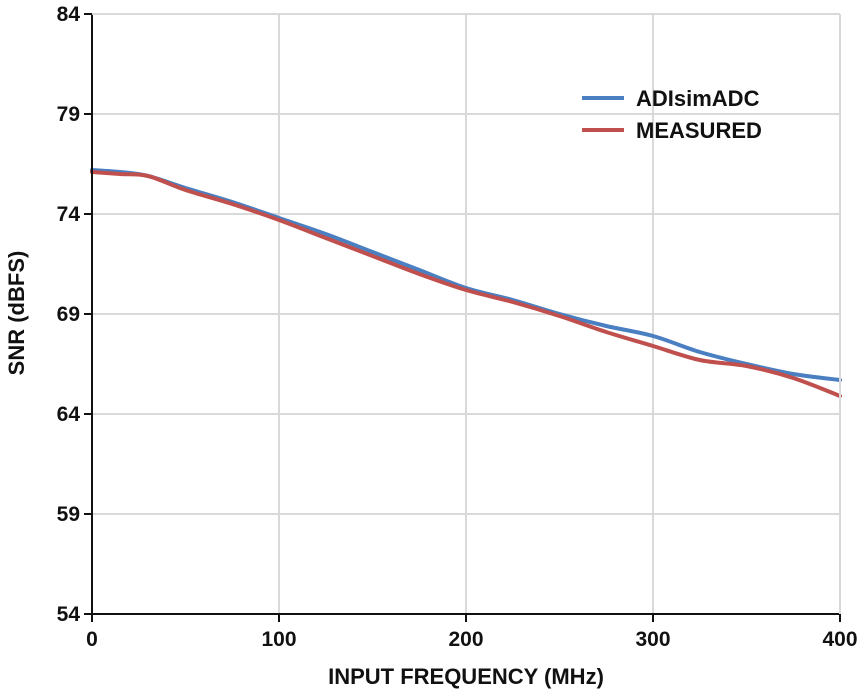  I want to click on x-tick-label: 400, so click(839, 639).